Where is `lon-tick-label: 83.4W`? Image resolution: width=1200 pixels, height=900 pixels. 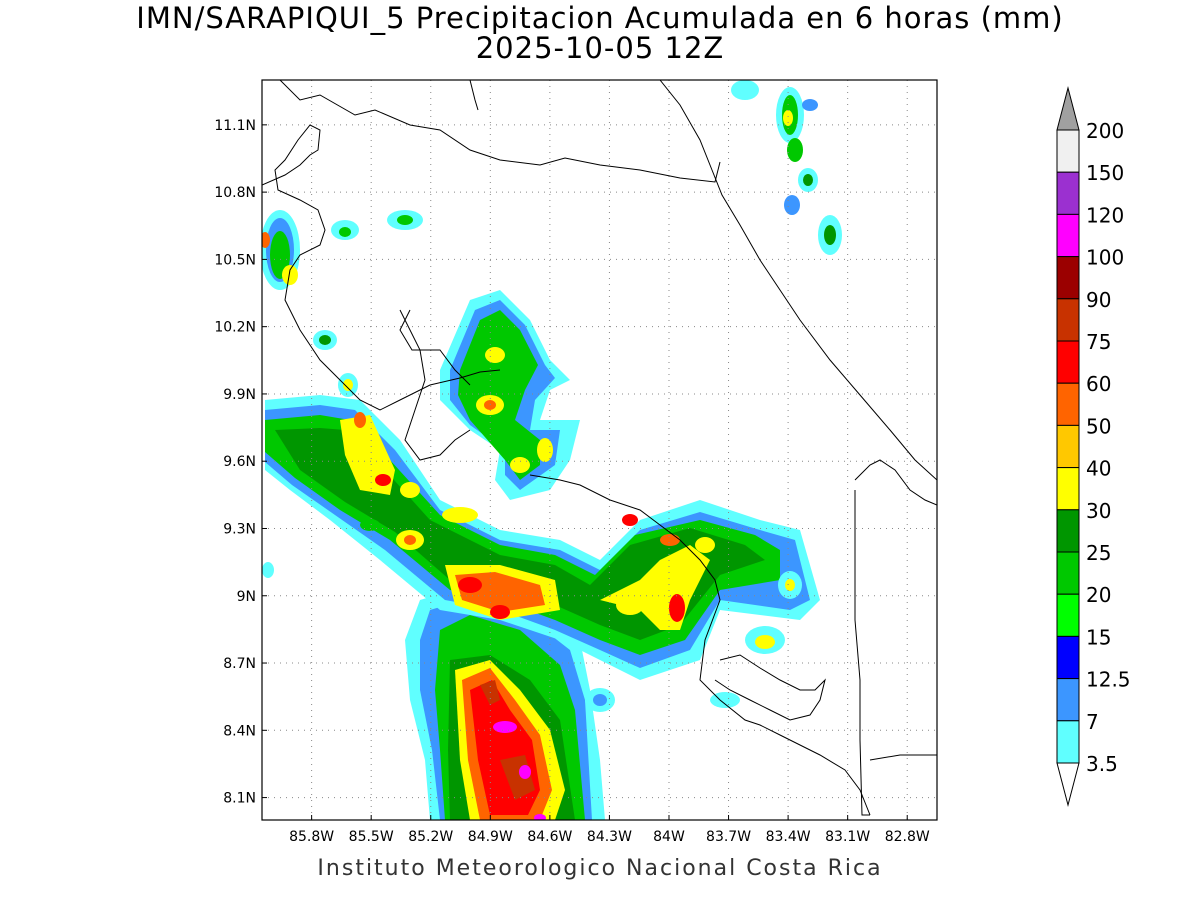 lon-tick-label: 83.4W is located at coordinates (788, 837).